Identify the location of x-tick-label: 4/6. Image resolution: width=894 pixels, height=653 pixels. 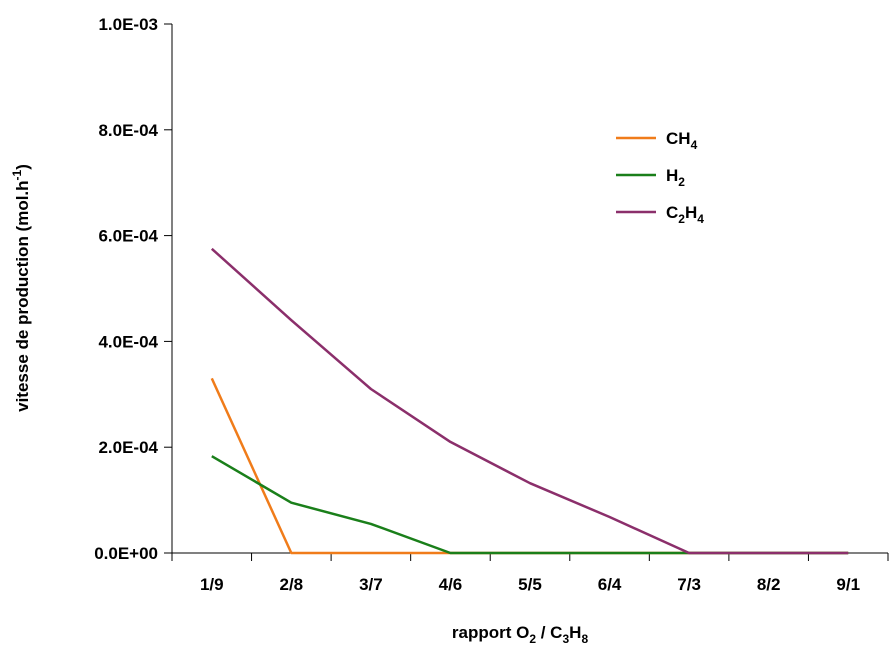
(451, 584).